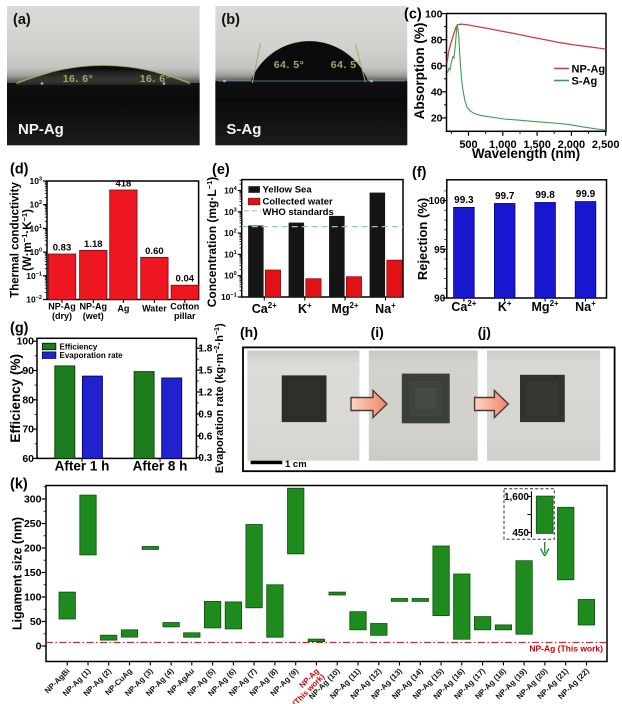  Describe the element at coordinates (62, 316) in the screenshot. I see `svg-text: (dry)` at that location.